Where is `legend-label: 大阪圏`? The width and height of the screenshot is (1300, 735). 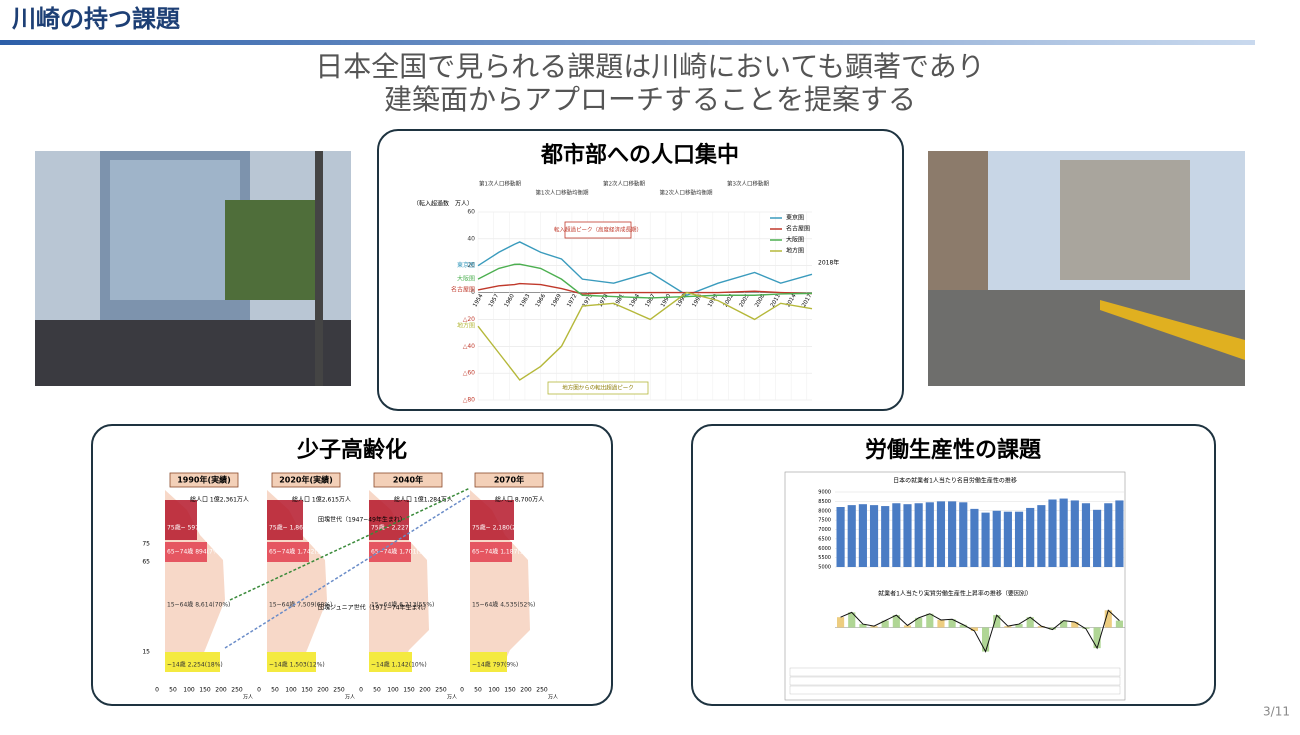
legend-label: 大阪圏 is located at coordinates (795, 240).